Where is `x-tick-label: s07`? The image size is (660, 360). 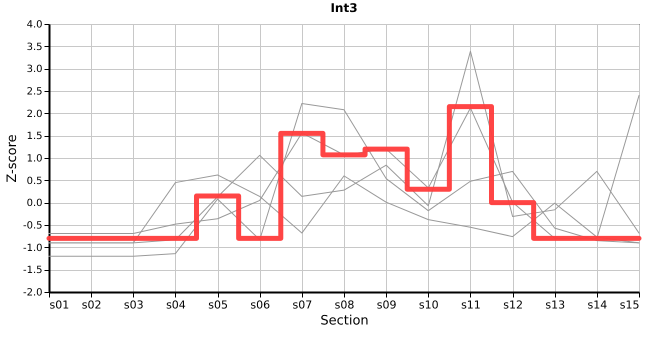 x-tick-label: s07 is located at coordinates (302, 305).